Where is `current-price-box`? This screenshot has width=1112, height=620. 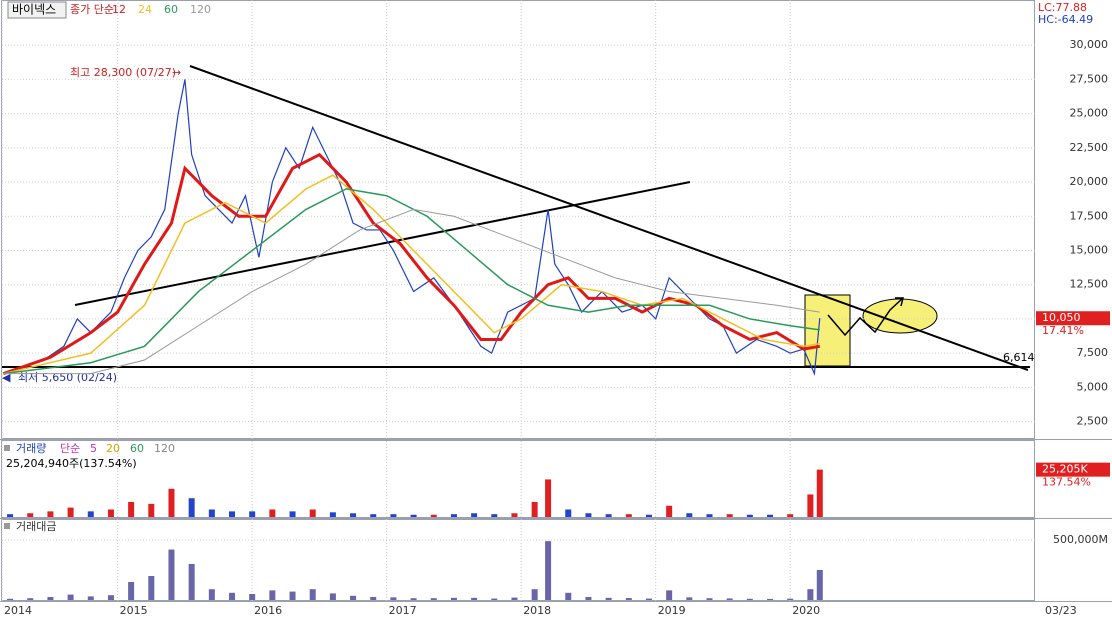 current-price-box is located at coordinates (1073, 318).